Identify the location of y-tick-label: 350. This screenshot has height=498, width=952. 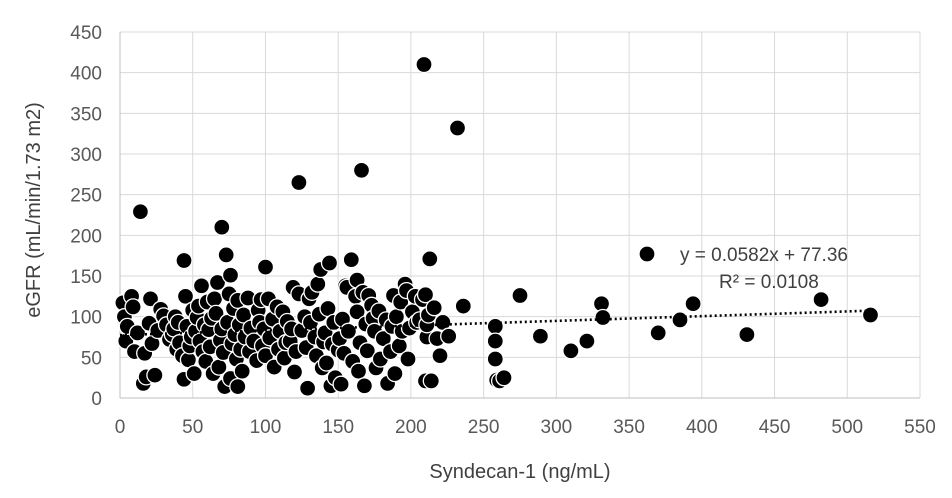
(86, 114).